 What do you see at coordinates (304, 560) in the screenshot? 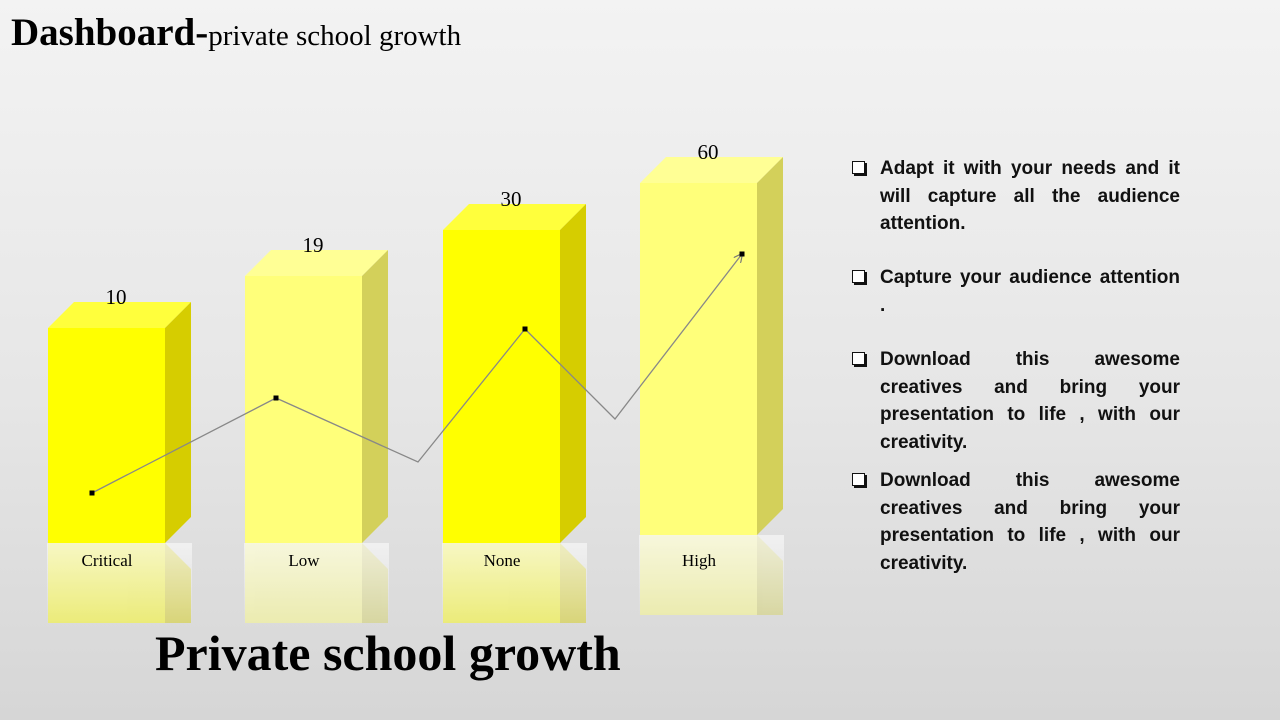
I see `category-label: Low` at bounding box center [304, 560].